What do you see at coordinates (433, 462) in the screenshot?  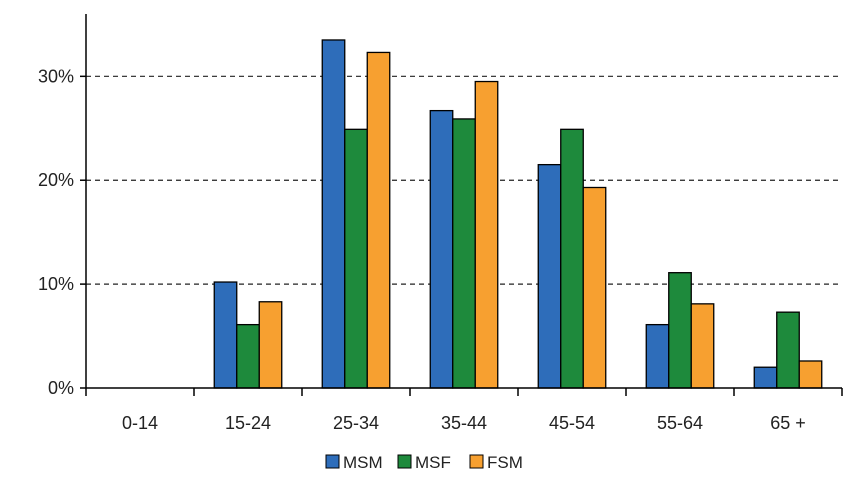 I see `legend-label-msf: MSF` at bounding box center [433, 462].